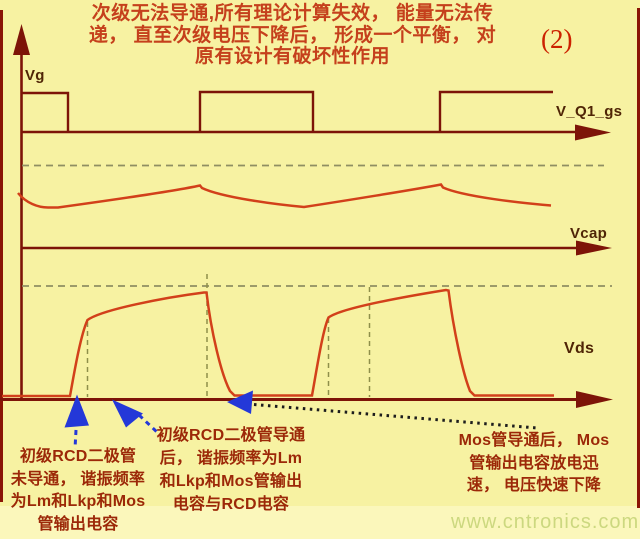  What do you see at coordinates (158, 409) in the screenshot?
I see `callout-arrows` at bounding box center [158, 409].